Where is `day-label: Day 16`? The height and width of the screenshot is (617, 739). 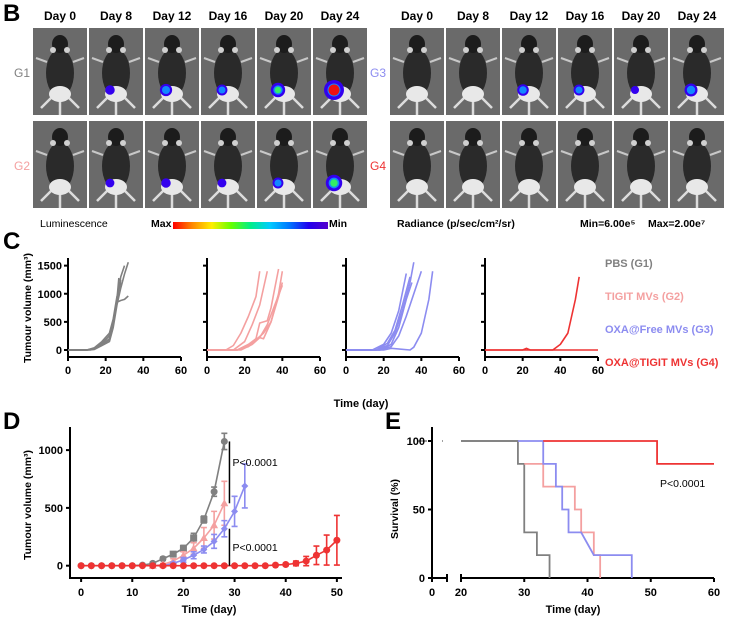 day-label: Day 16 is located at coordinates (585, 16).